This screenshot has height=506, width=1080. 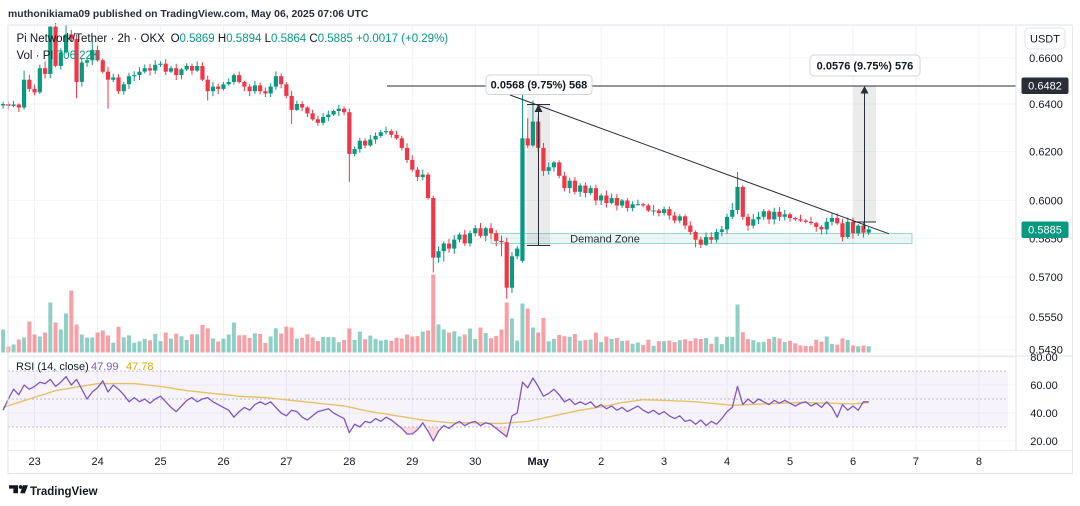 What do you see at coordinates (64, 492) in the screenshot?
I see `svg-text: TradingView` at bounding box center [64, 492].